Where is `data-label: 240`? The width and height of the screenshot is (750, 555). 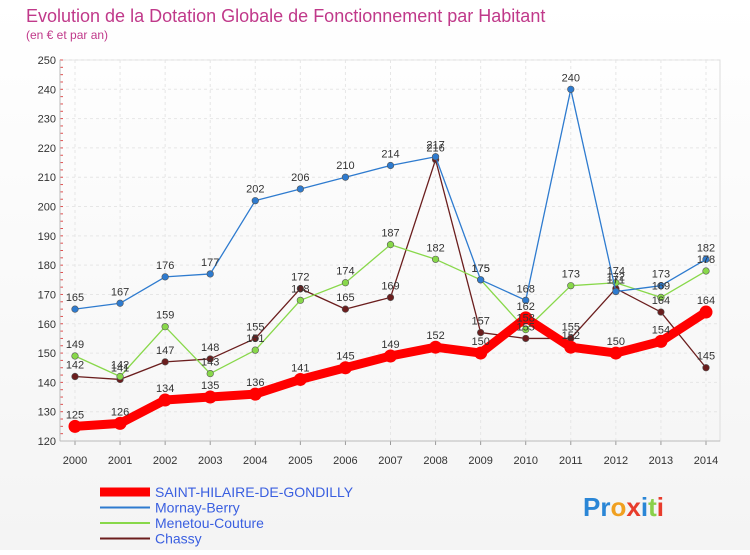
data-label: 240 is located at coordinates (571, 78).